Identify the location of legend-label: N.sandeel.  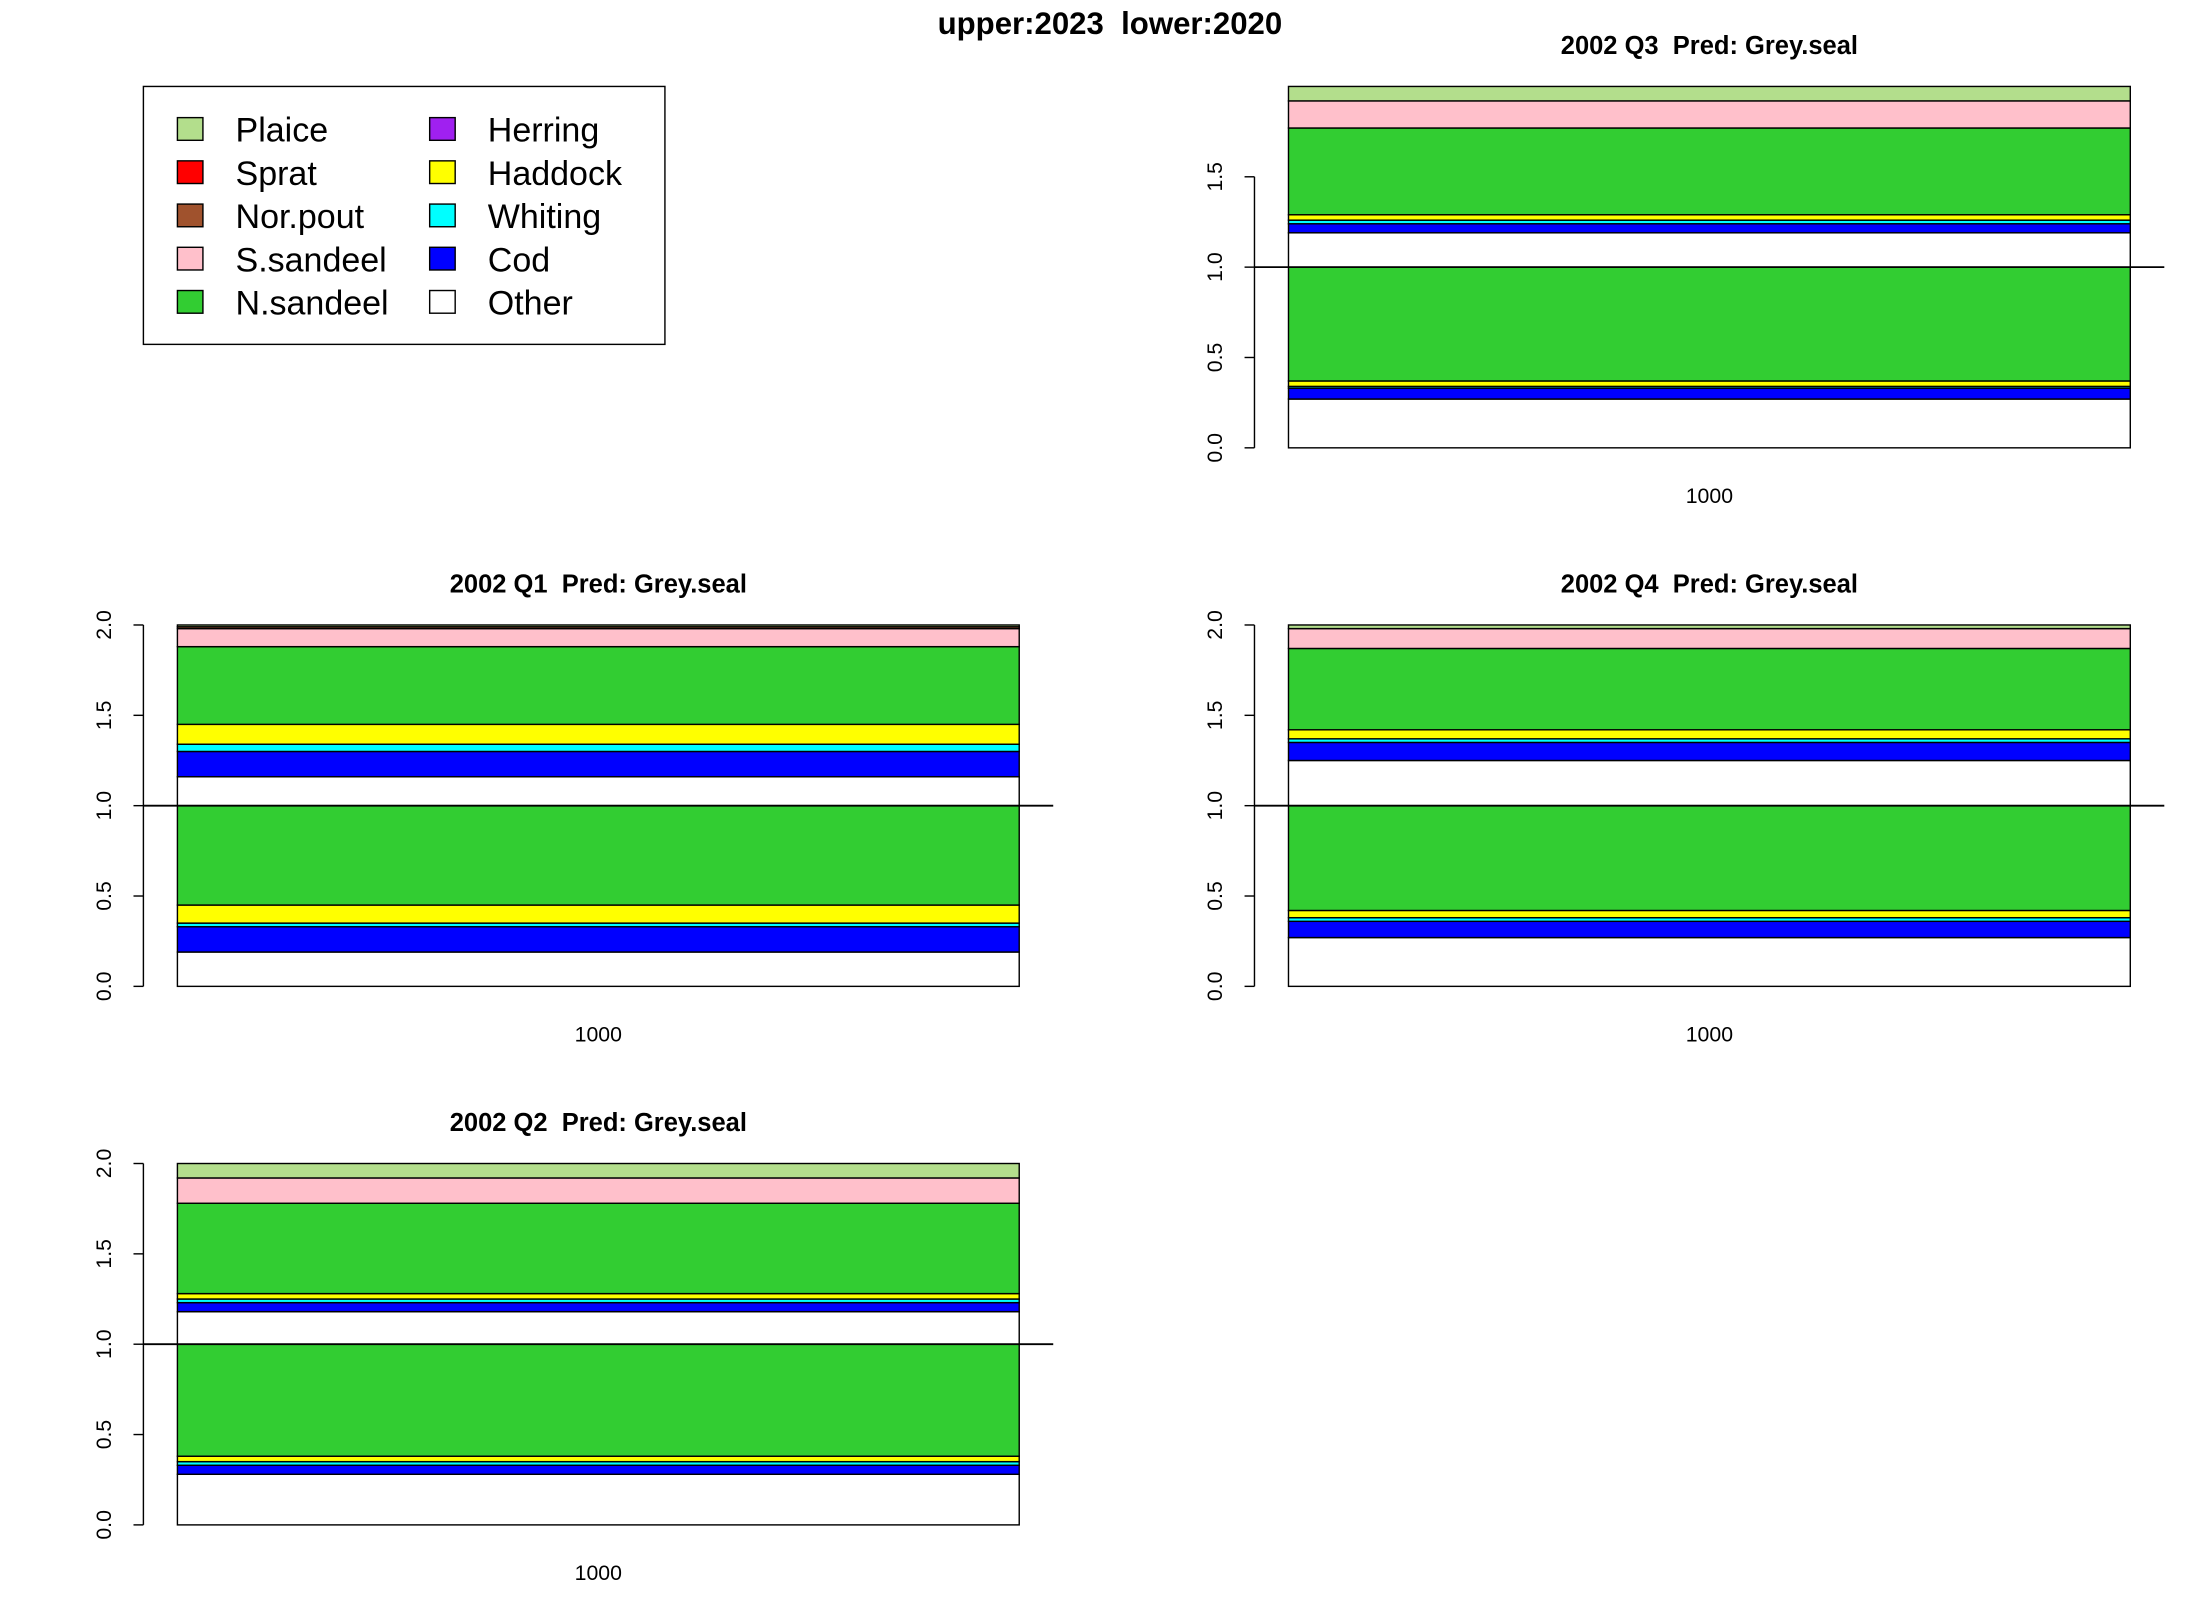
(312, 304).